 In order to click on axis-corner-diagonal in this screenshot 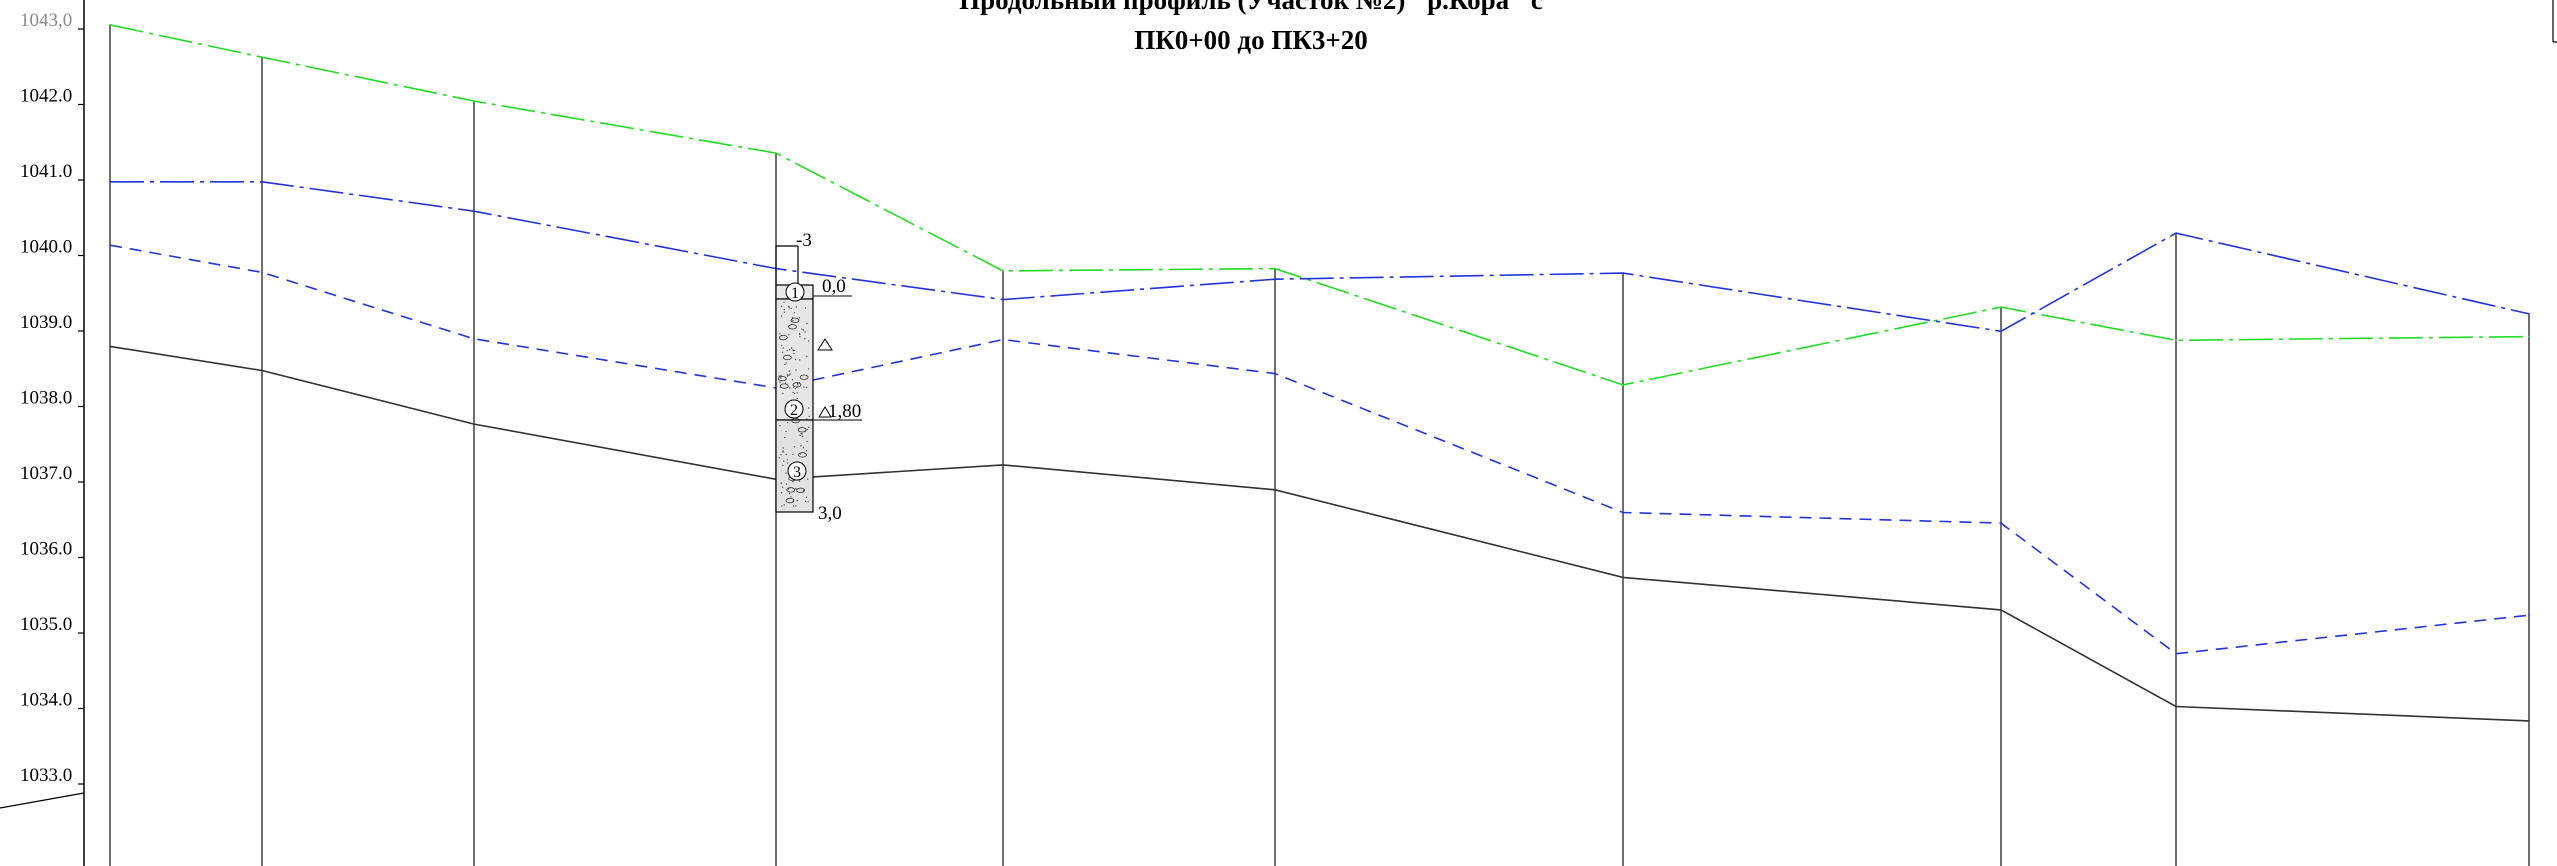, I will do `click(42, 800)`.